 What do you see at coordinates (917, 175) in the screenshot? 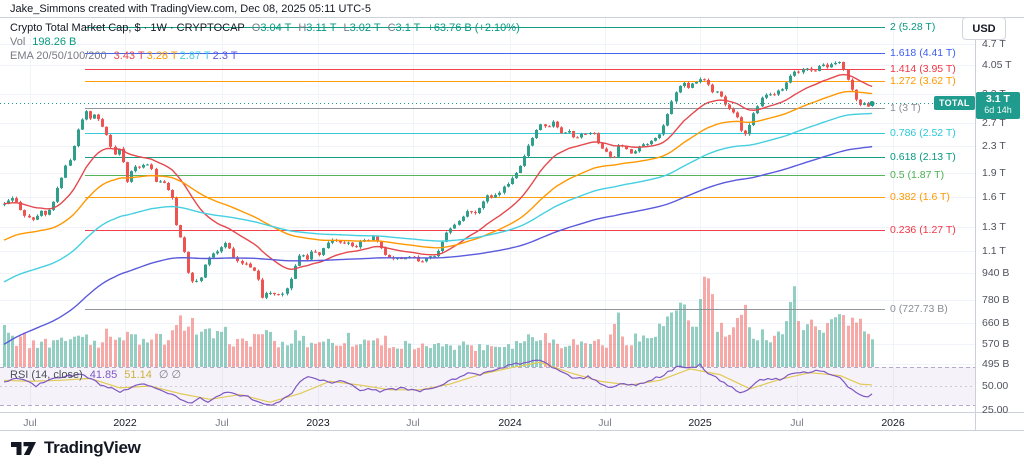
I see `fib-level-label: 0.5 (1.87 T)` at bounding box center [917, 175].